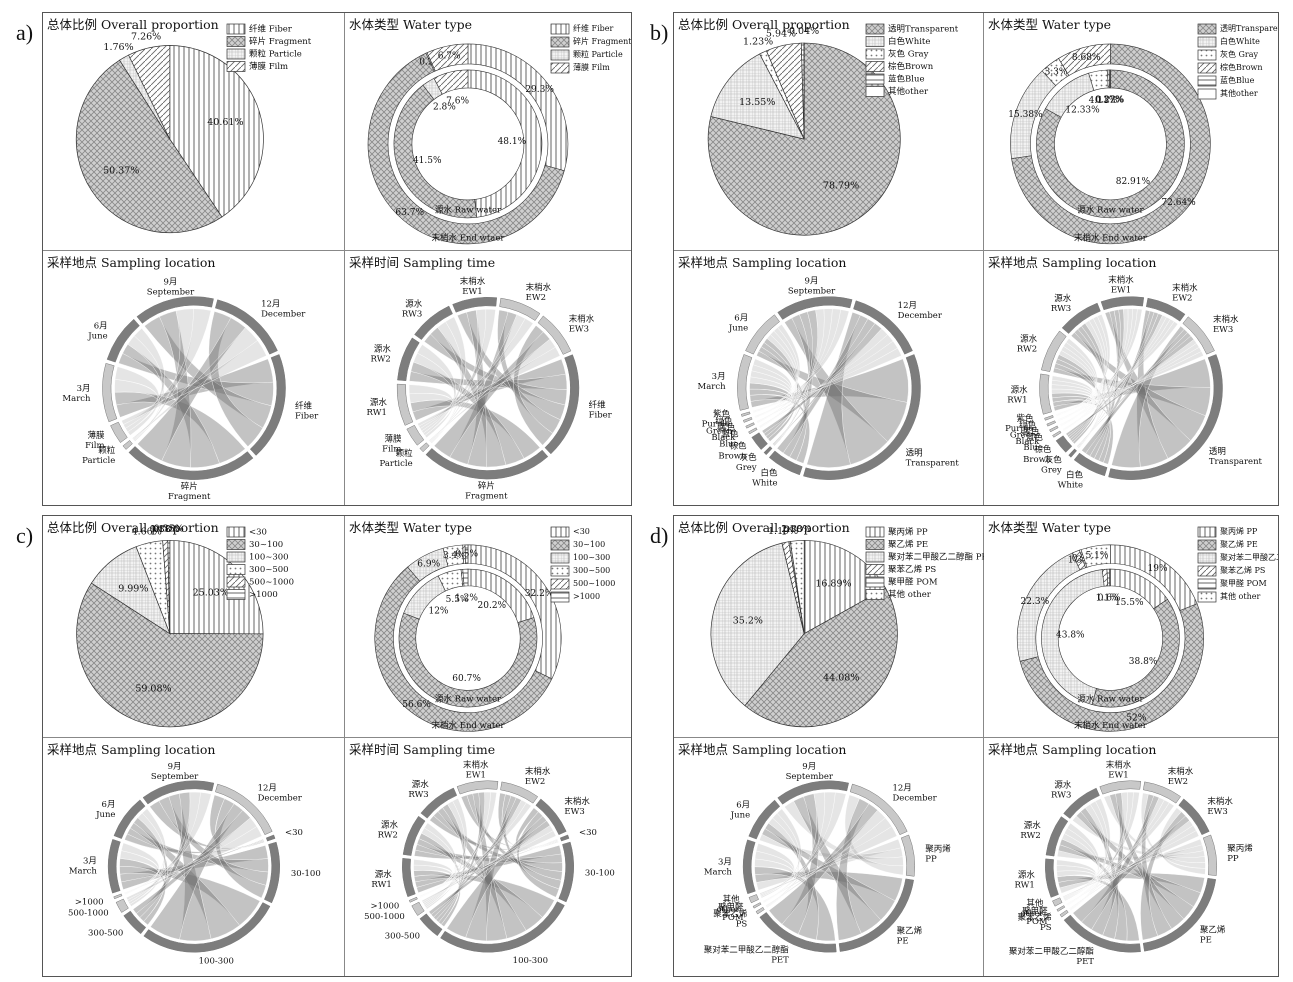 The image size is (1293, 982). Describe the element at coordinates (1061, 309) in the screenshot. I see `chord-node-sublabel: RW3` at that location.